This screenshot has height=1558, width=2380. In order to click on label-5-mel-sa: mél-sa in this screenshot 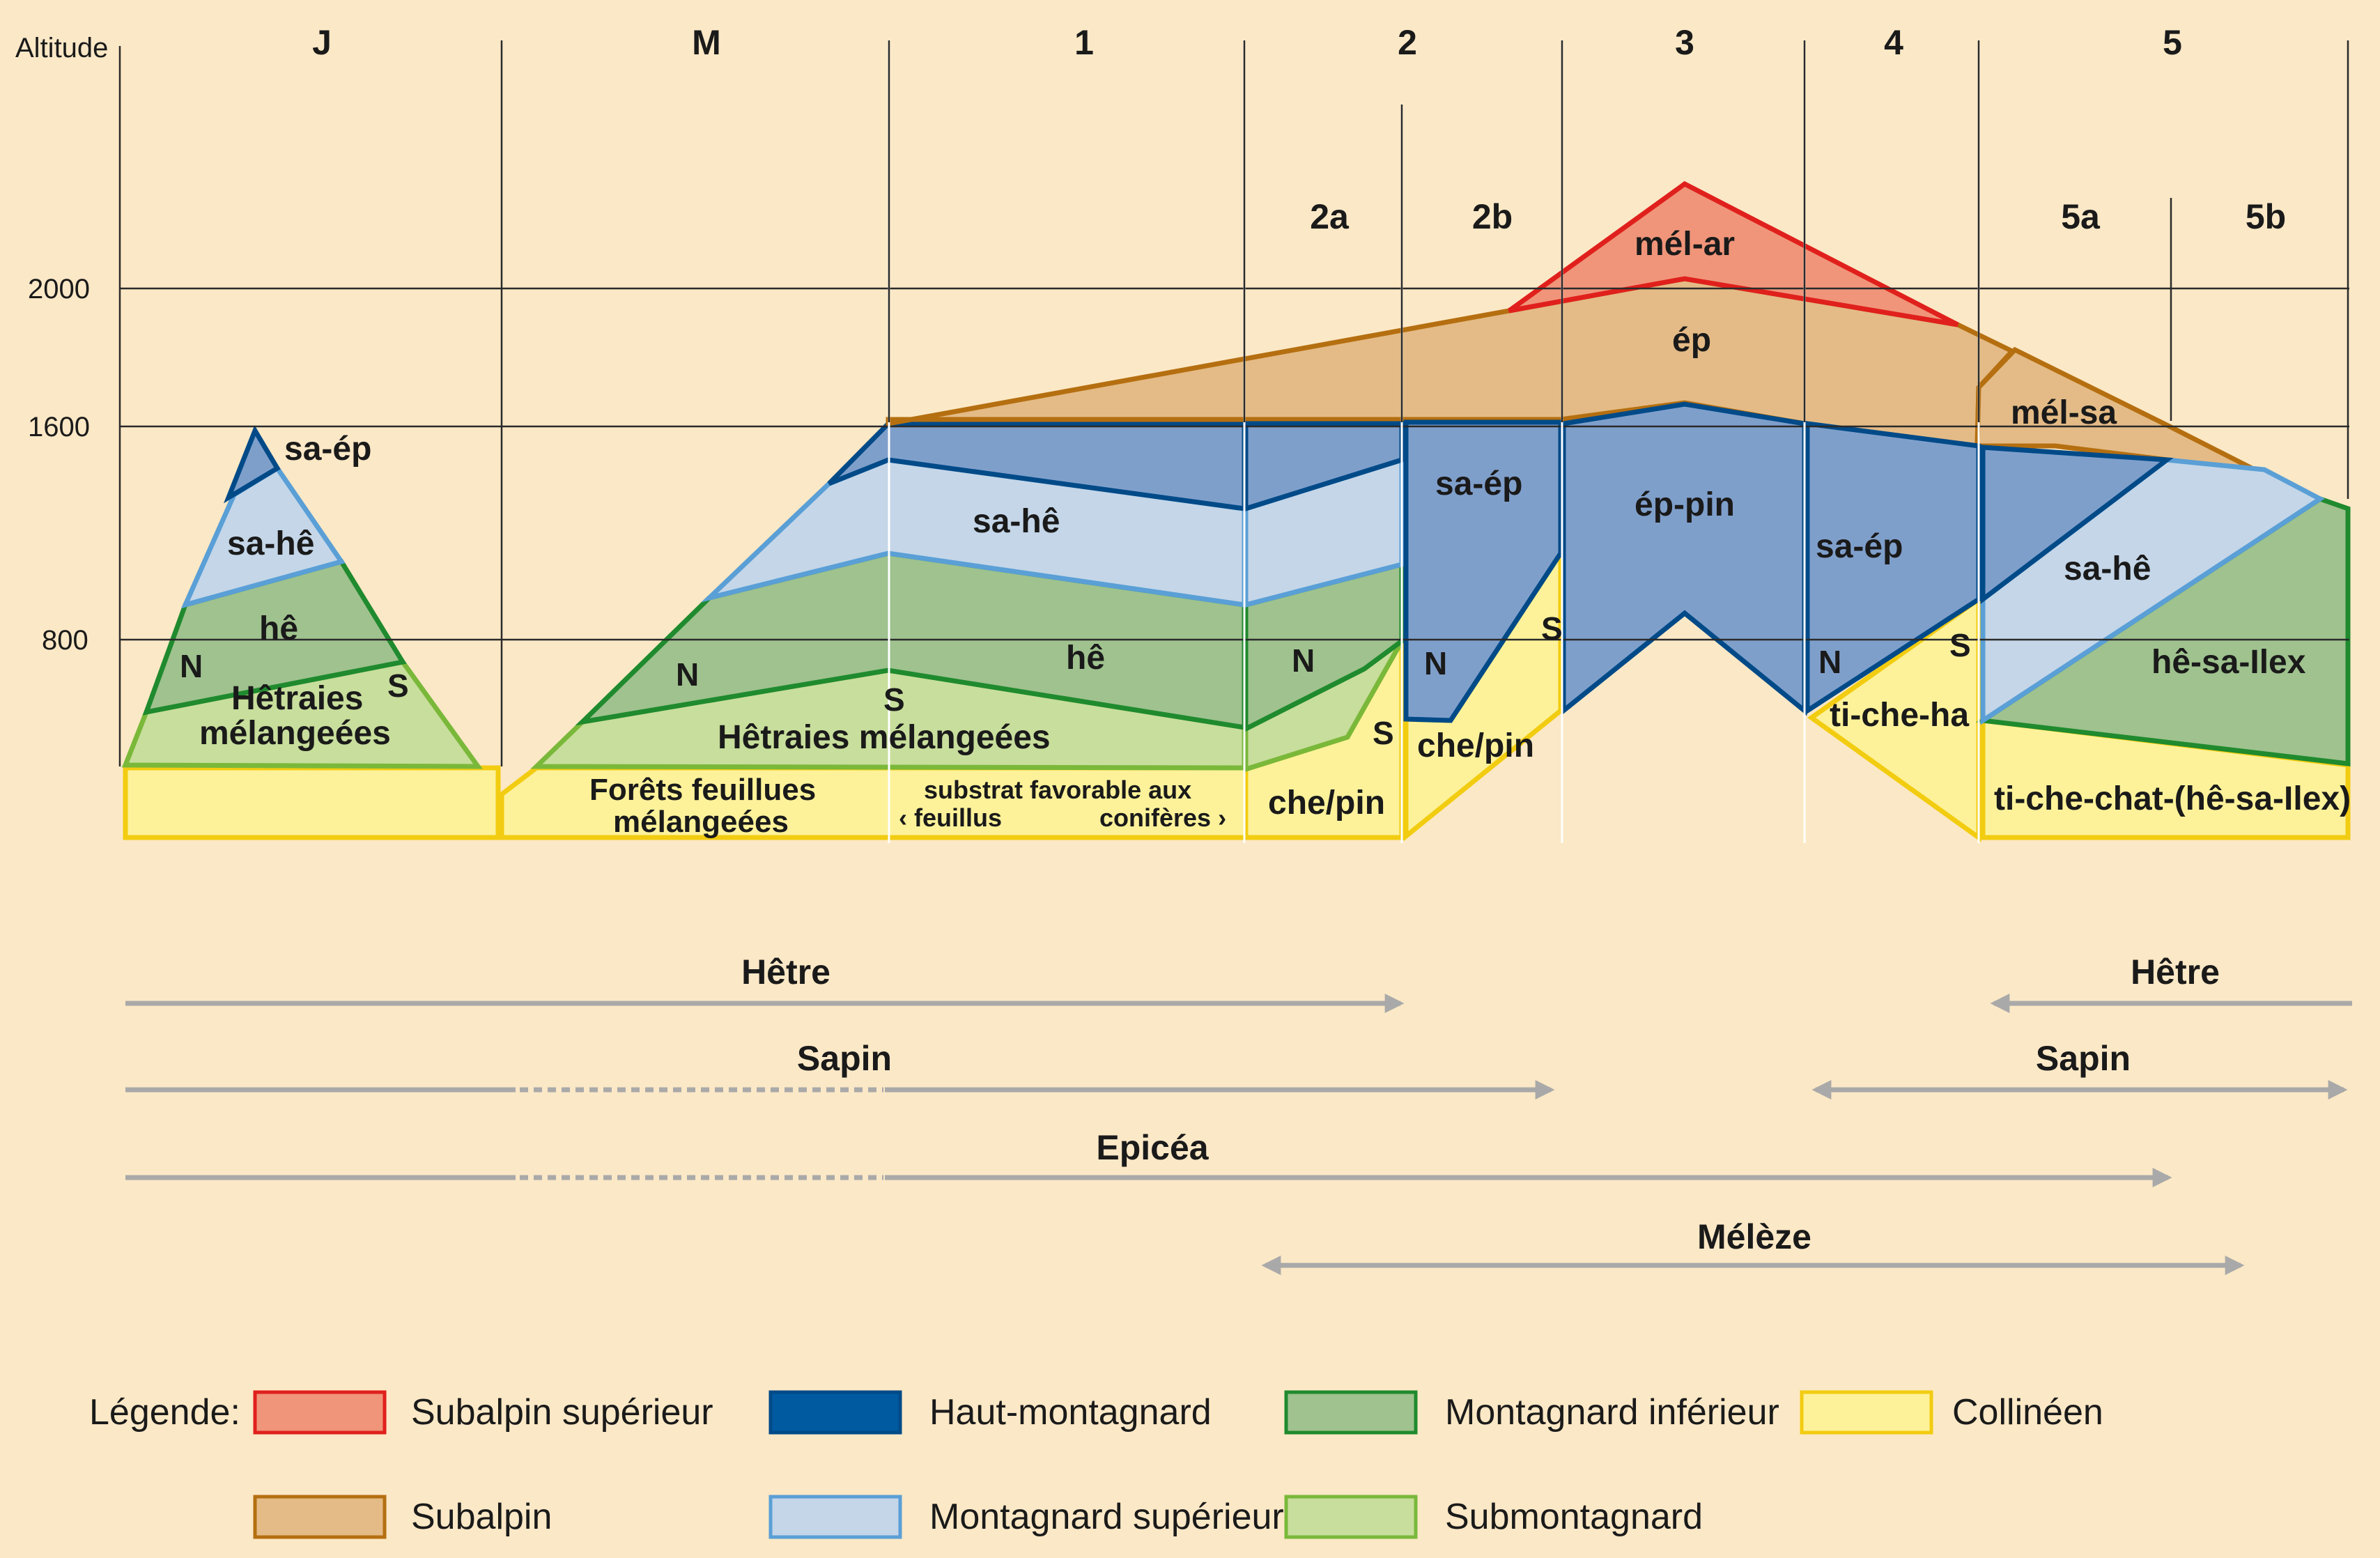, I will do `click(2064, 412)`.